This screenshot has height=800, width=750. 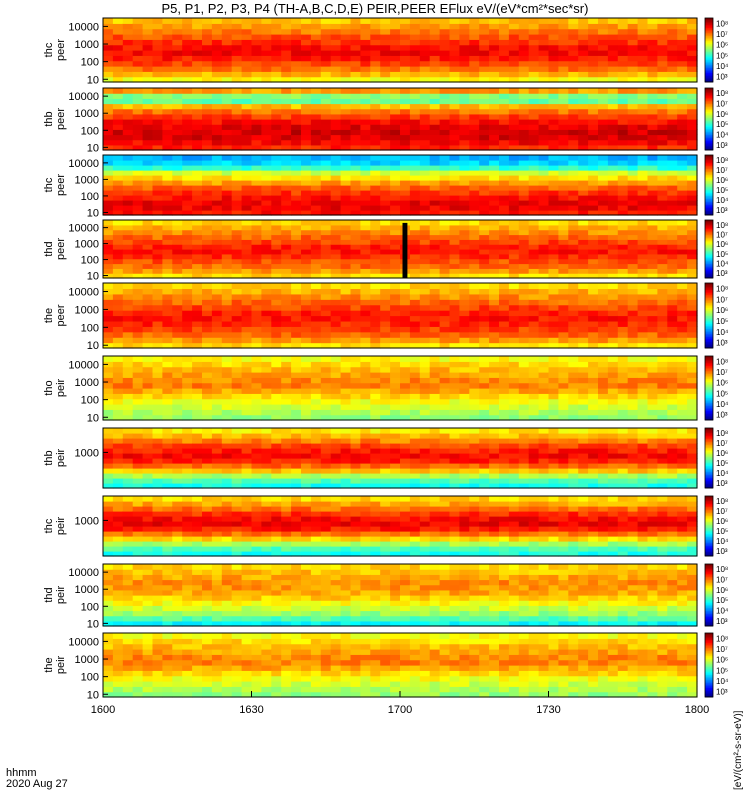 I want to click on data-gap-mark, so click(x=405, y=250).